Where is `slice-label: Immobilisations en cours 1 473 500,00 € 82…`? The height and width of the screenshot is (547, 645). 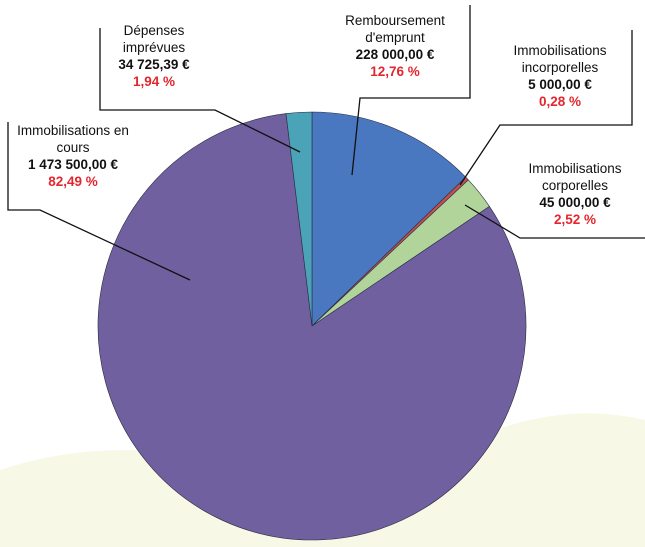
slice-label: Immobilisations en cours 1 473 500,00 € 82… is located at coordinates (73, 156).